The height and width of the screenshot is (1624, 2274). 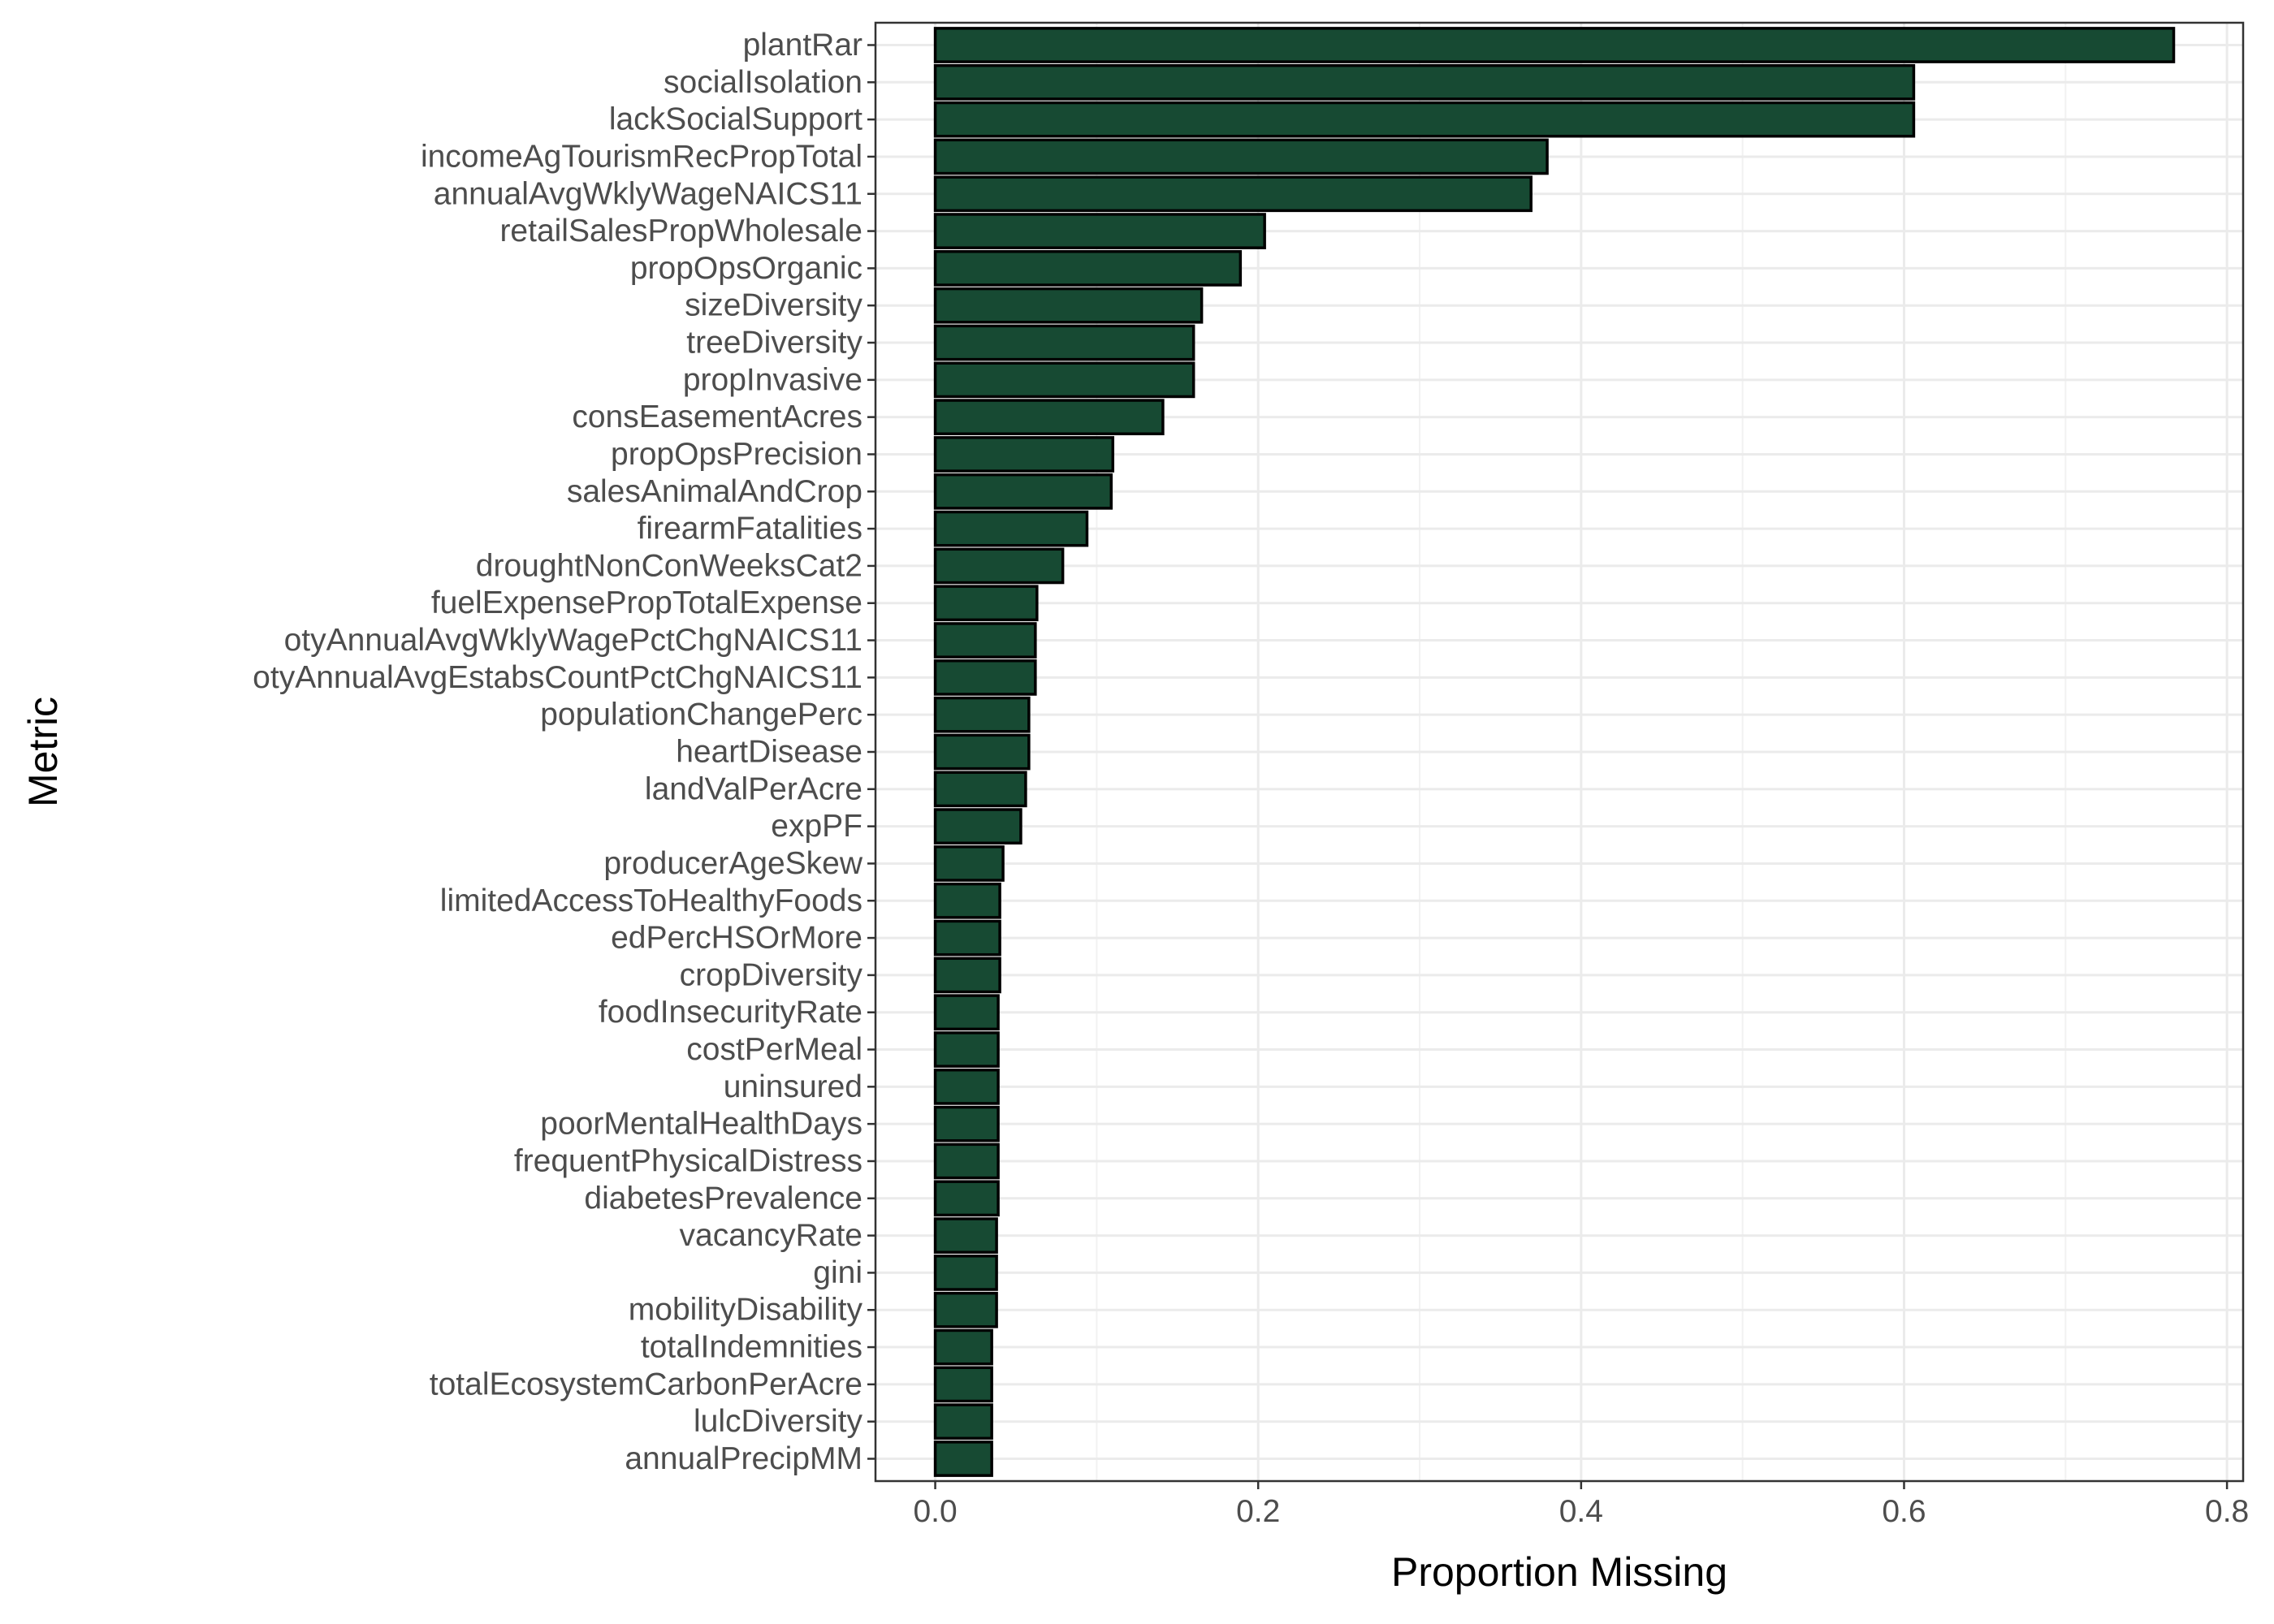 What do you see at coordinates (736, 454) in the screenshot?
I see `y-tick-label: propOpsPrecision` at bounding box center [736, 454].